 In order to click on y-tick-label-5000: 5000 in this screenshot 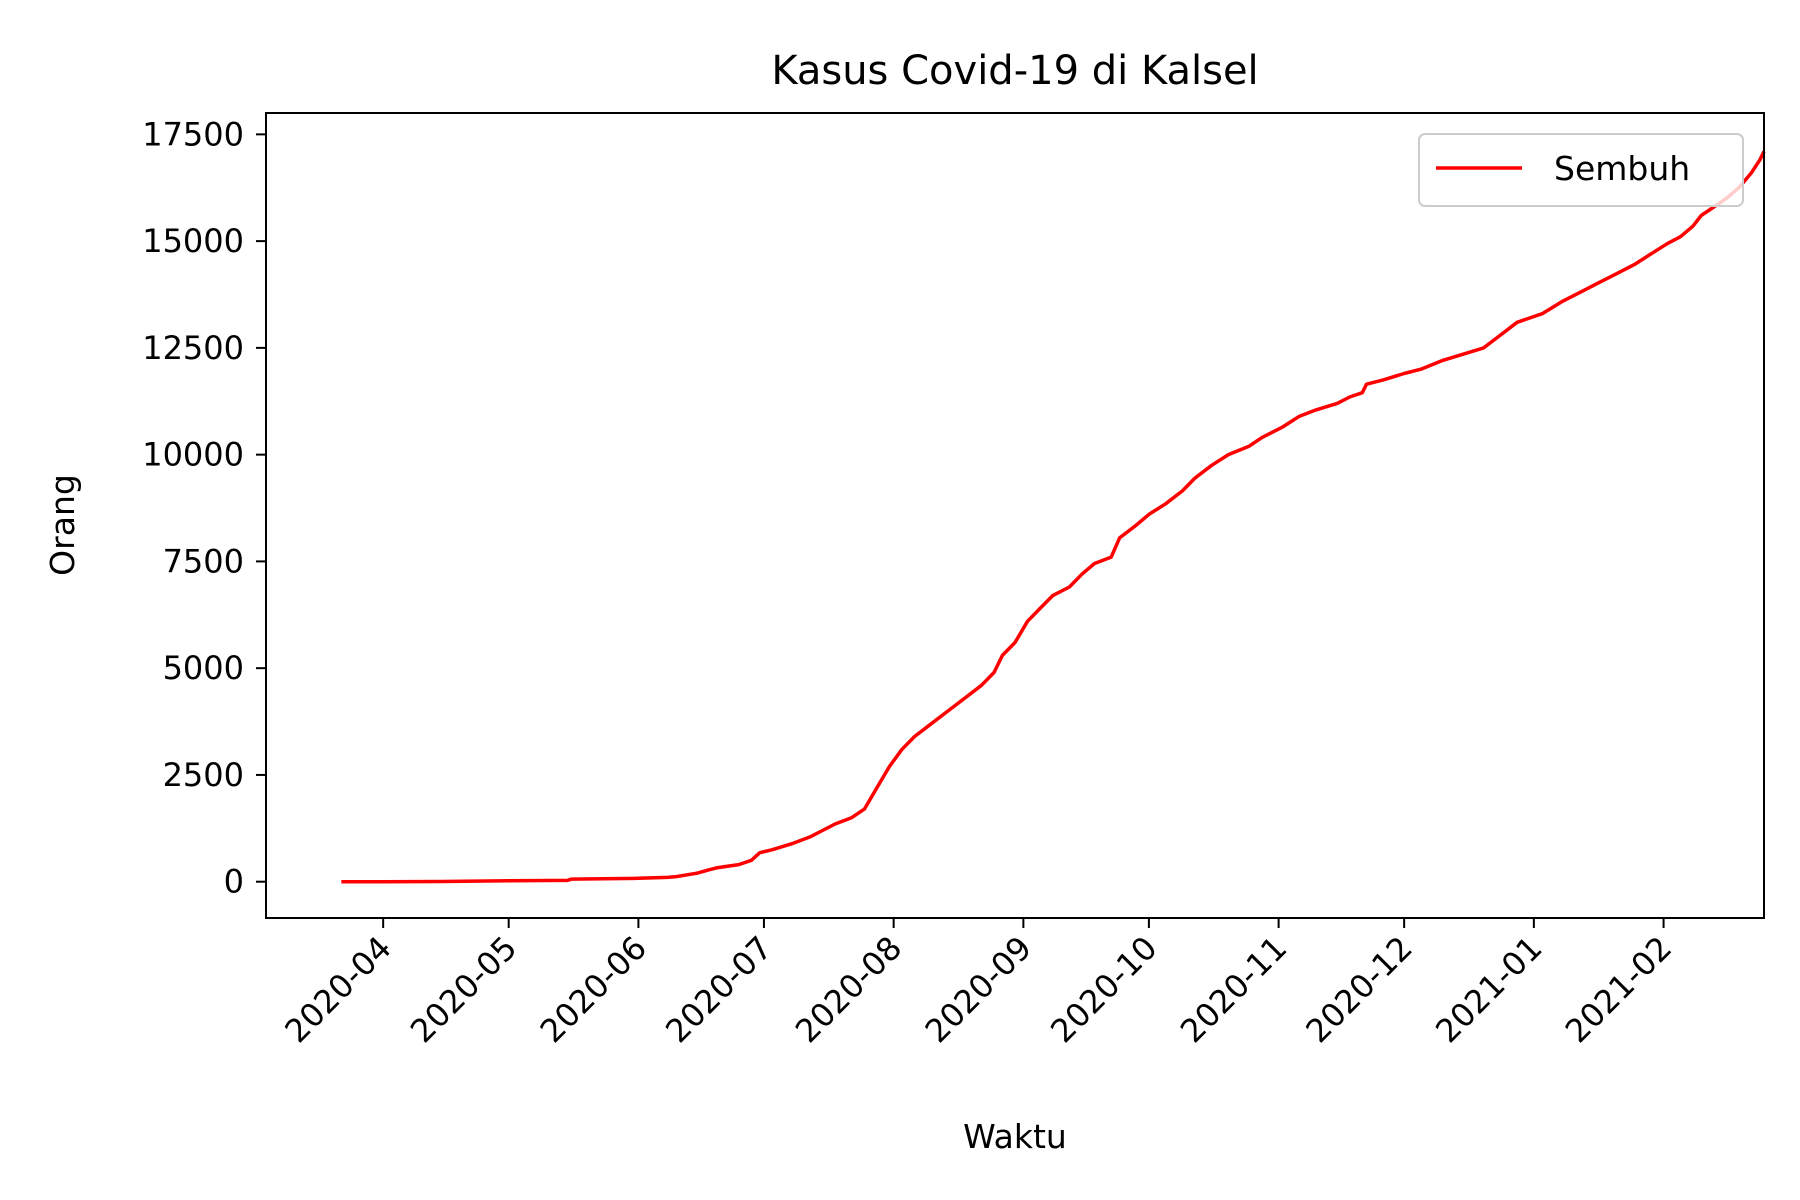, I will do `click(203, 668)`.